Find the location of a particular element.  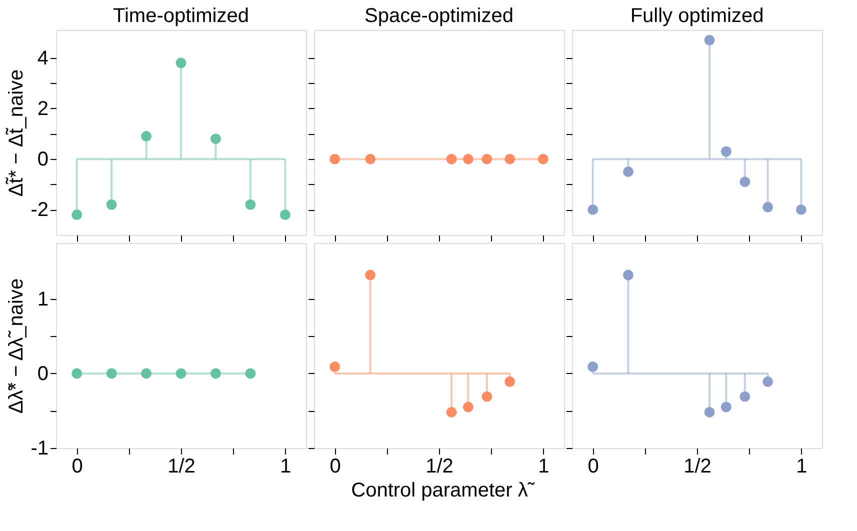

y-tick-label: -1 is located at coordinates (39, 449).